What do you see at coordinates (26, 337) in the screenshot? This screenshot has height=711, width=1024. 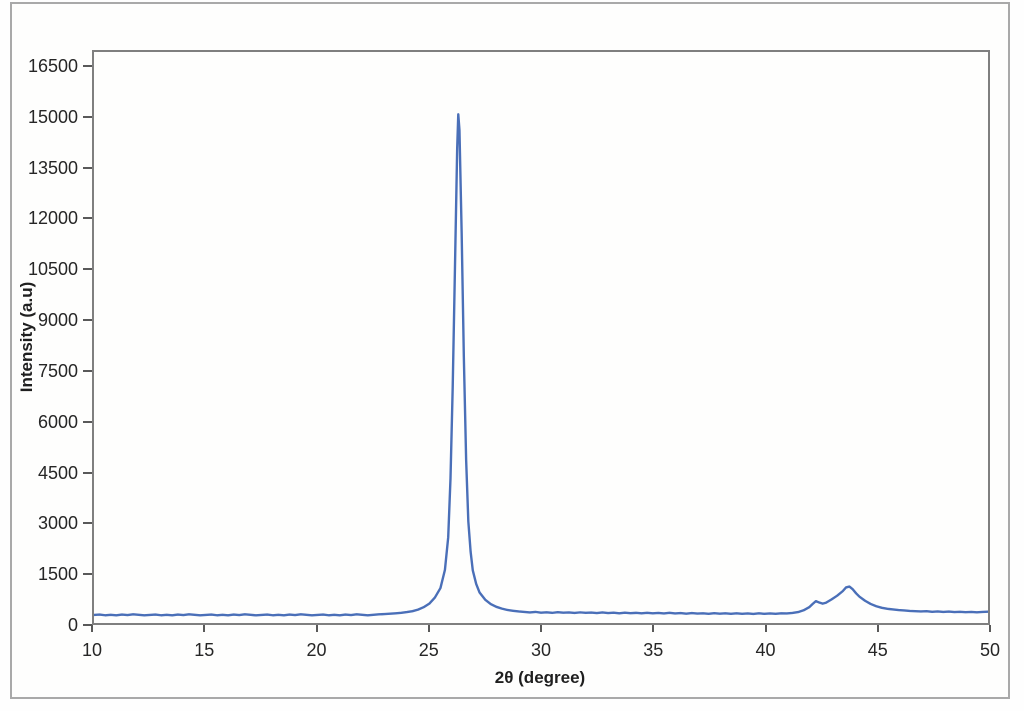 I see `y-axis-title: Intensity (a.u)` at bounding box center [26, 337].